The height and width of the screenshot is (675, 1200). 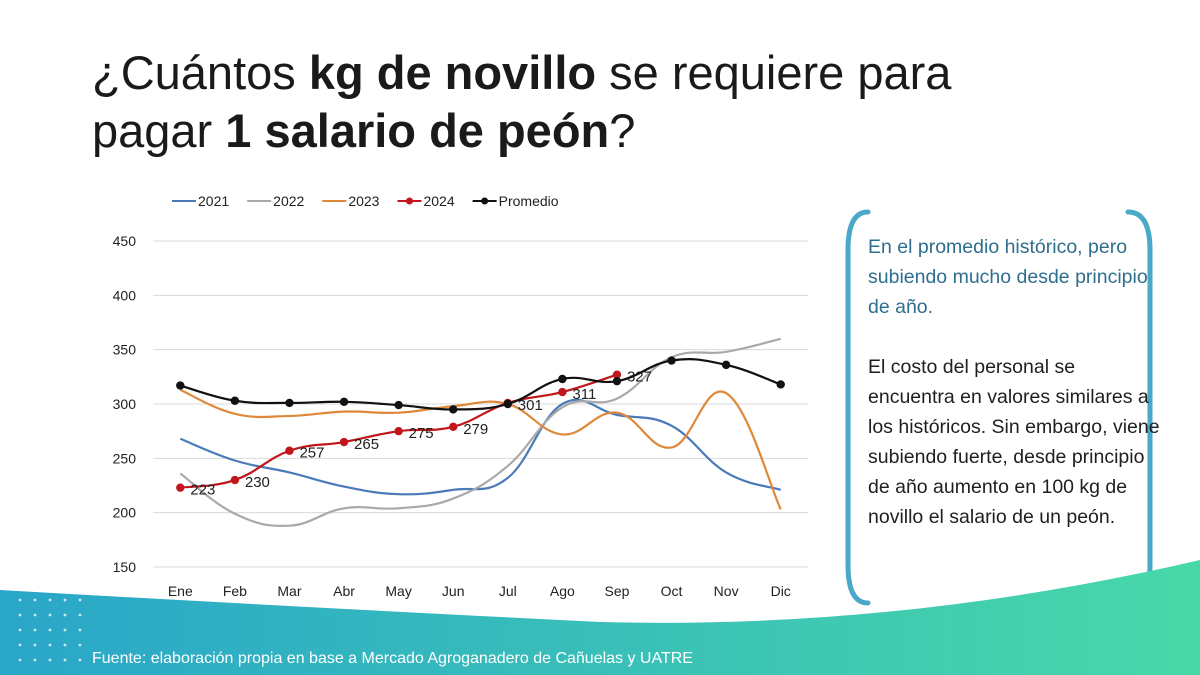 What do you see at coordinates (363, 201) in the screenshot?
I see `legend-label-2023: 2023` at bounding box center [363, 201].